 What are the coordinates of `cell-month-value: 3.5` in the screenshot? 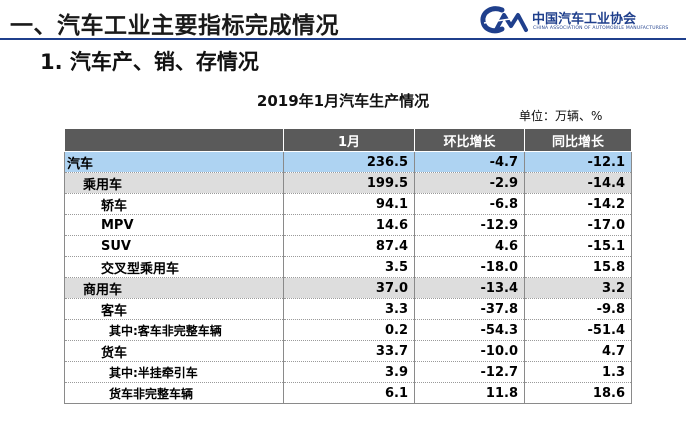 It's located at (349, 267).